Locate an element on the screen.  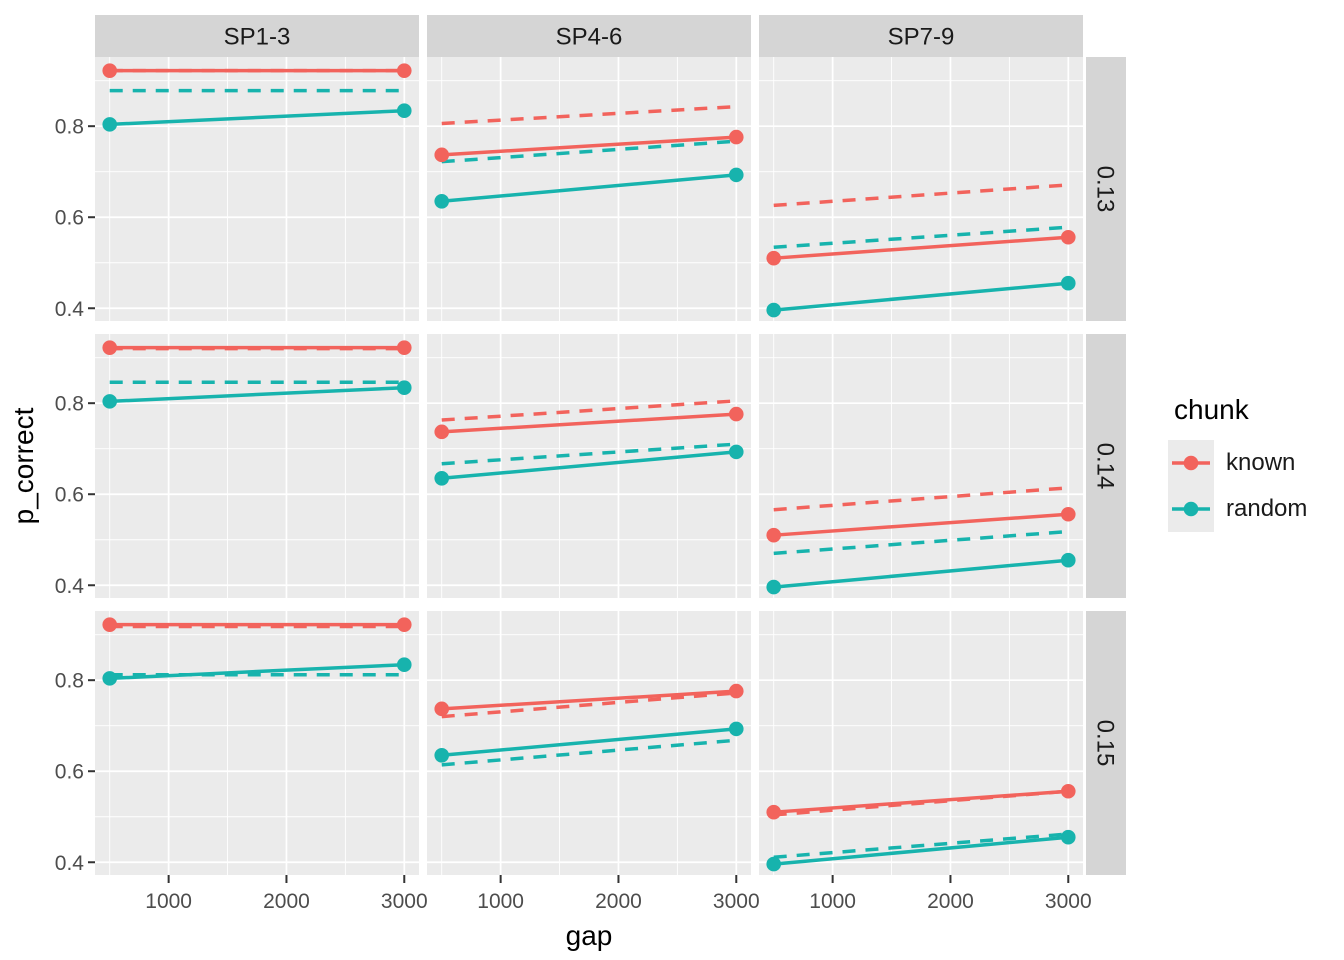
facet-col-label: SP4-6 is located at coordinates (589, 37).